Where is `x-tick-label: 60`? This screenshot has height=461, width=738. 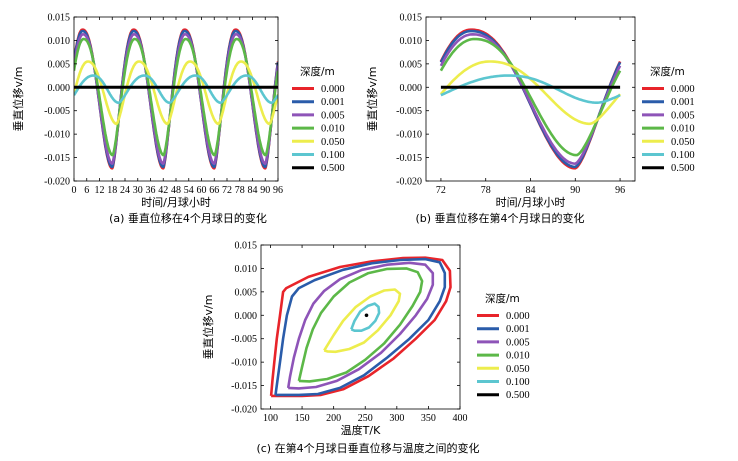 x-tick-label: 60 is located at coordinates (202, 190).